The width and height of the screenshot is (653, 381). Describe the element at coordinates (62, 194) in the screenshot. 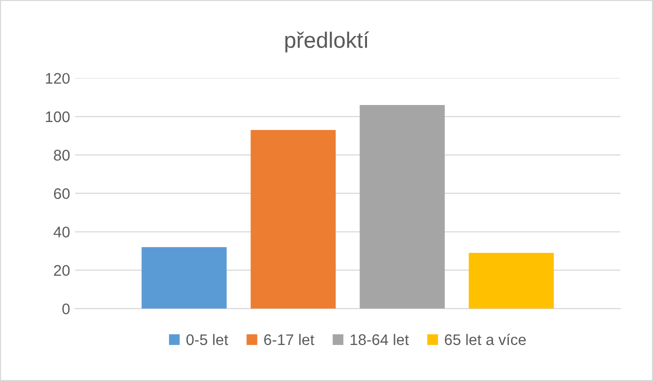

I see `y-tick-label: 60` at that location.